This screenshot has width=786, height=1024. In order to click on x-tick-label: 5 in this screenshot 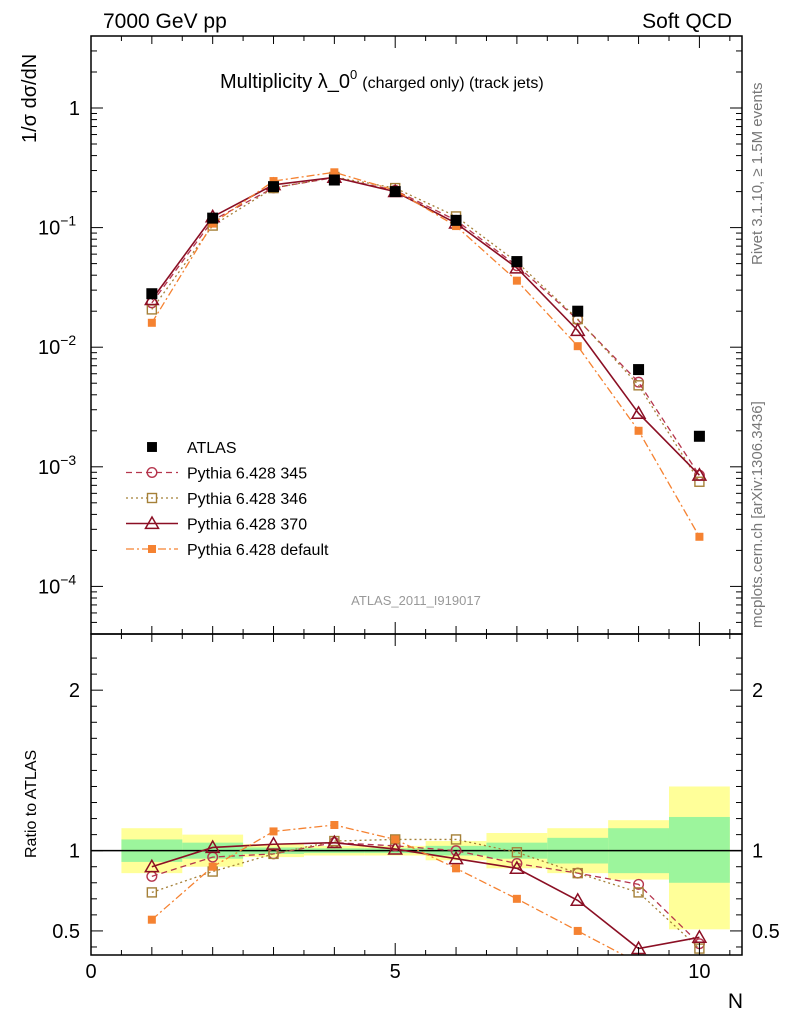, I will do `click(395, 972)`.